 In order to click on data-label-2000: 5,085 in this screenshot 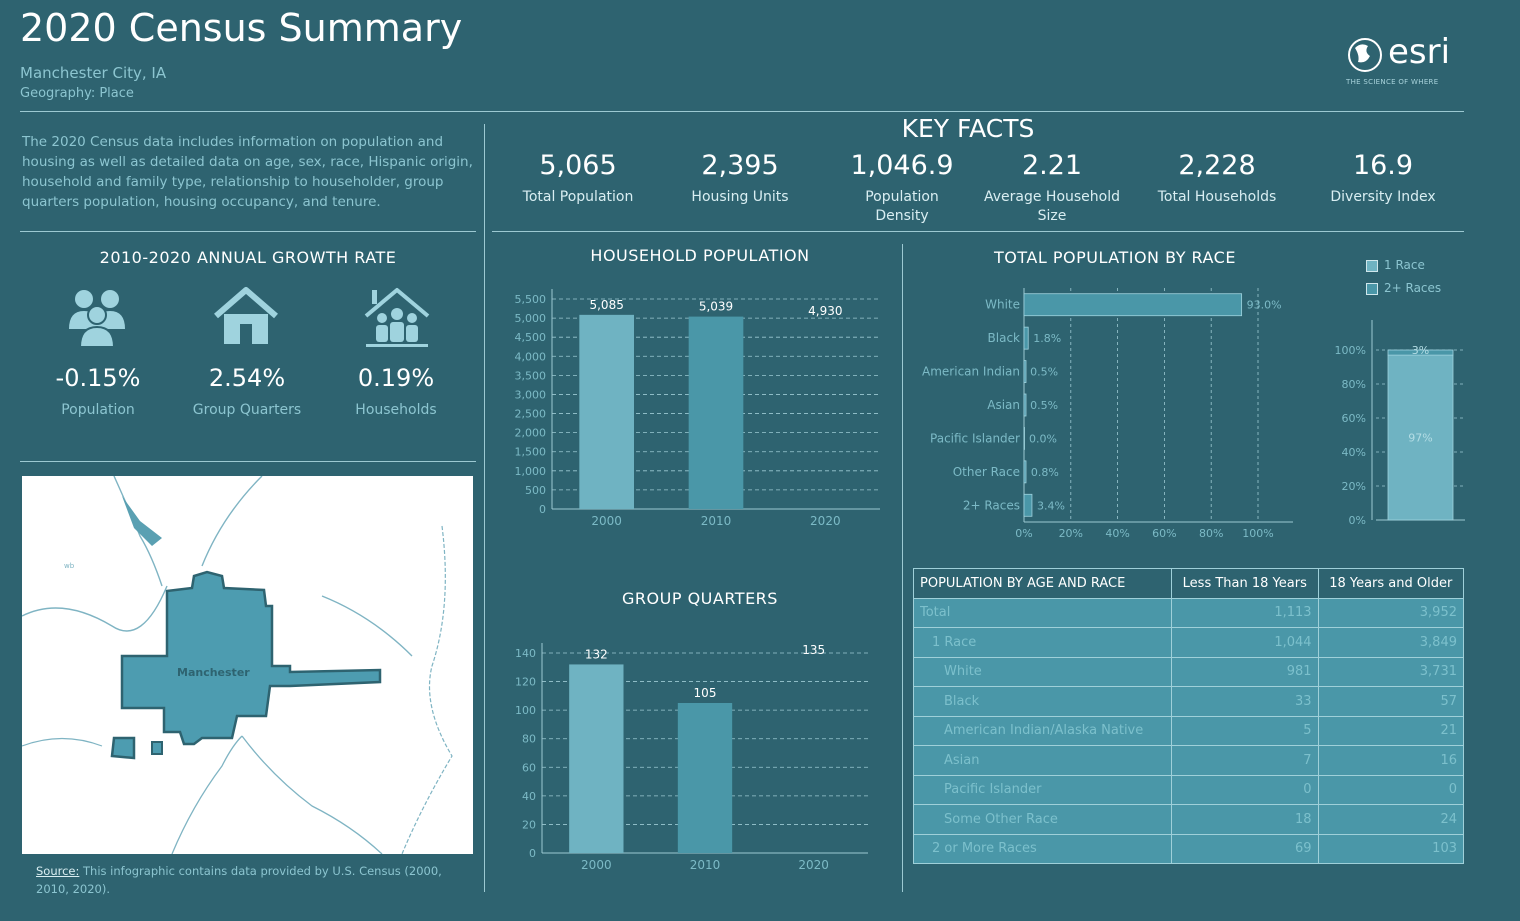, I will do `click(606, 305)`.